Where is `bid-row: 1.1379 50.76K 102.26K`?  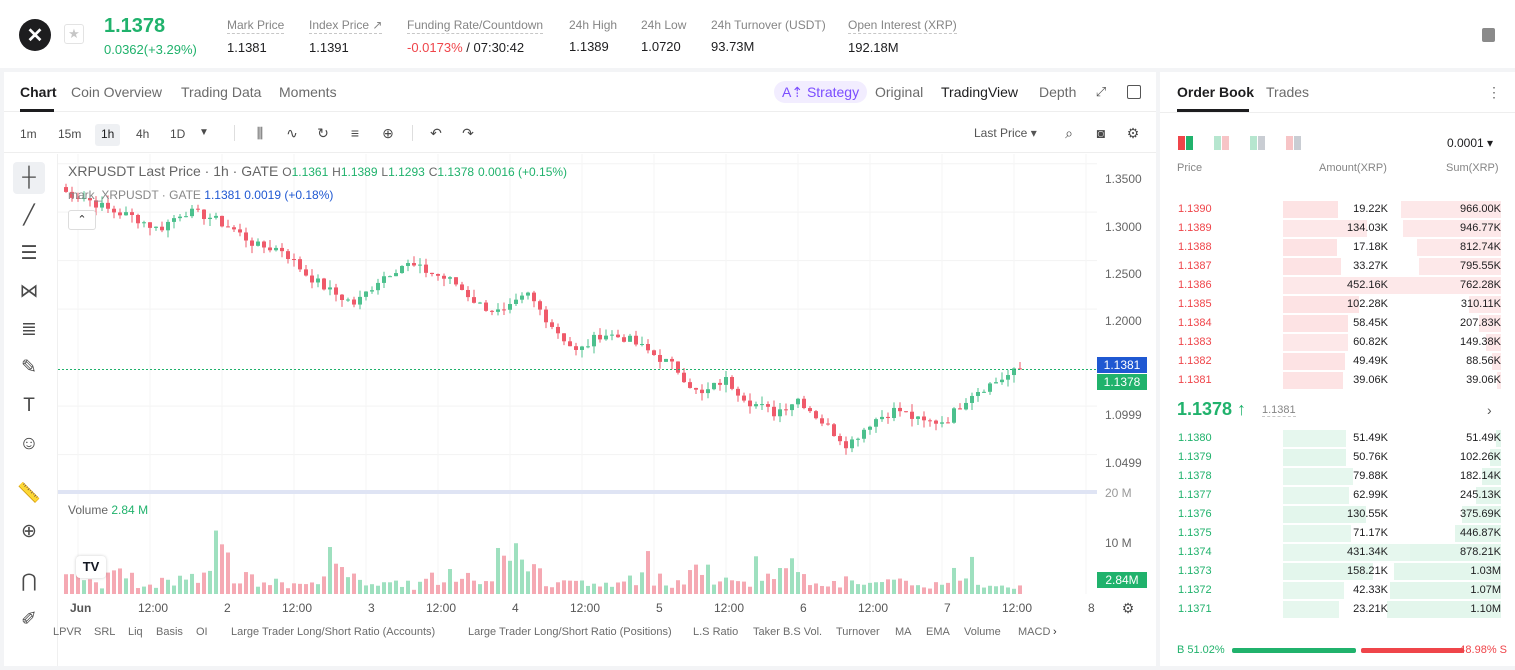
bid-row: 1.1379 50.76K 102.26K is located at coordinates (1337, 457).